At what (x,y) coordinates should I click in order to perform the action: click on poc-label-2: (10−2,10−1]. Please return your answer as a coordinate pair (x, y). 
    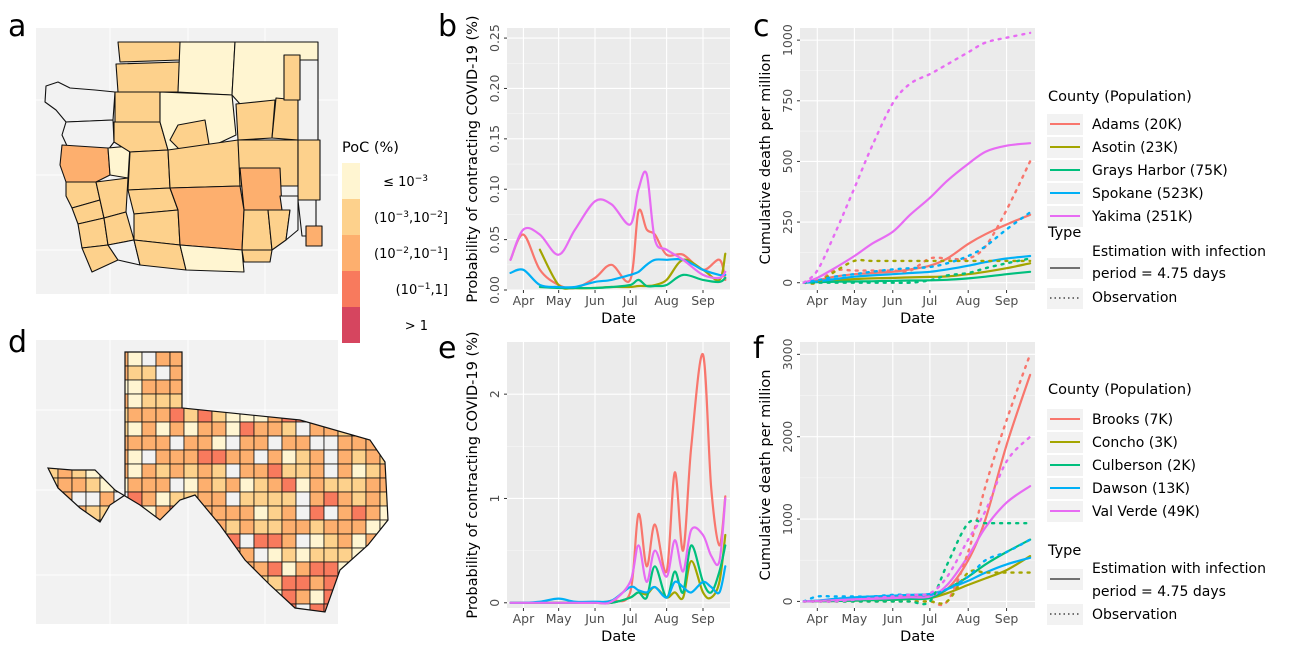
    Looking at the image, I should click on (411, 254).